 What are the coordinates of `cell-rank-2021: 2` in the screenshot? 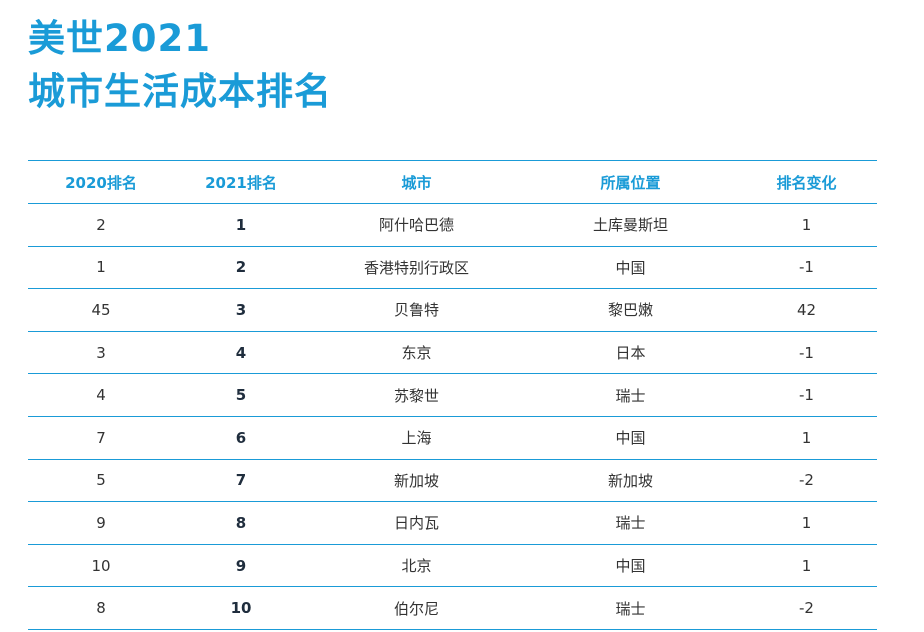 It's located at (241, 267).